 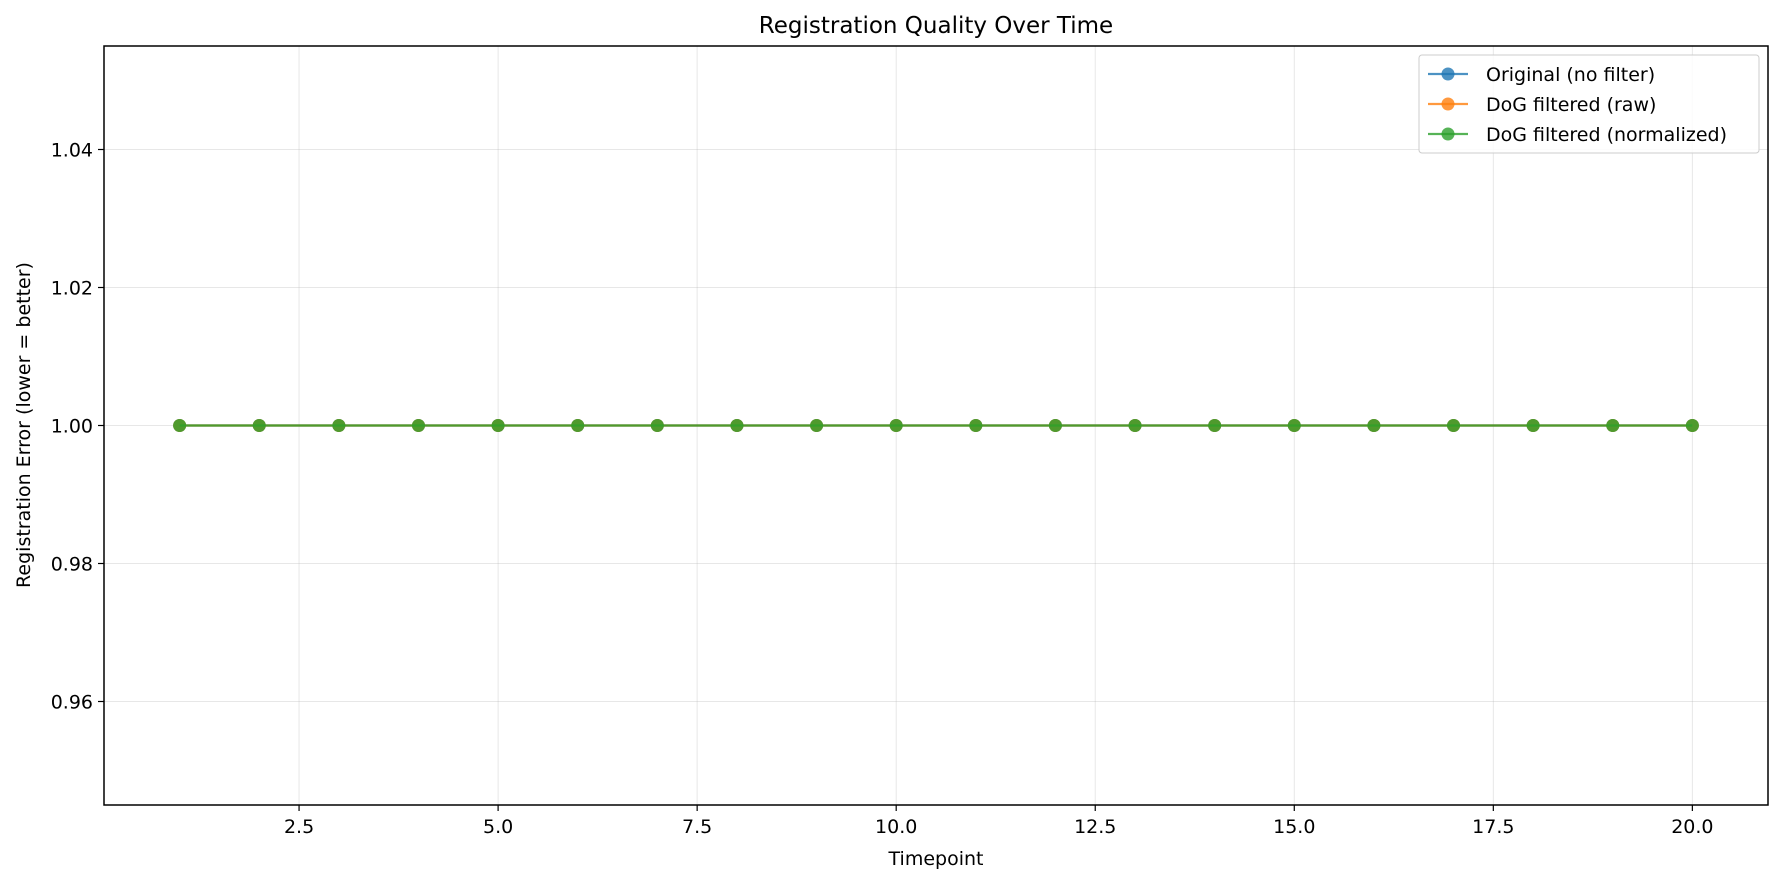 What do you see at coordinates (498, 827) in the screenshot?
I see `x-tick-label: 5.0` at bounding box center [498, 827].